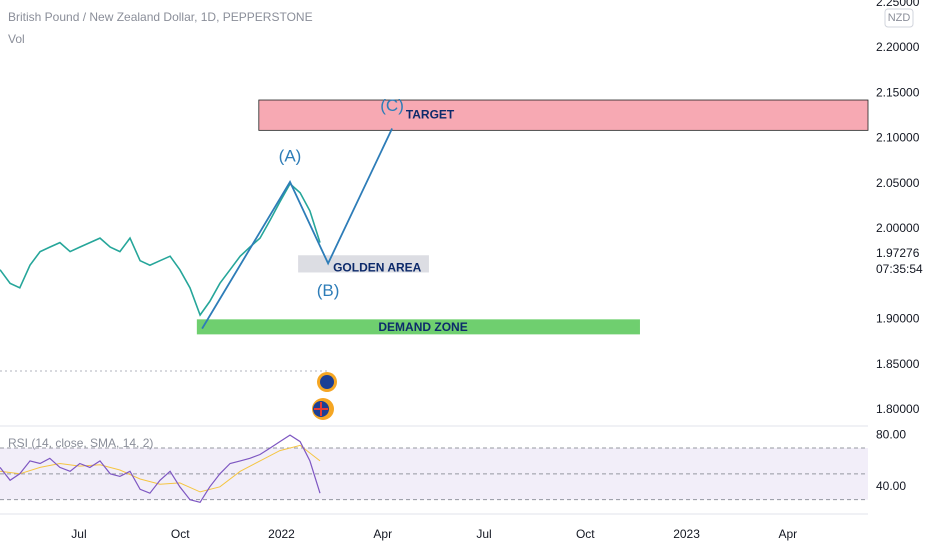  What do you see at coordinates (281, 534) in the screenshot?
I see `x-tick-label: 2022` at bounding box center [281, 534].